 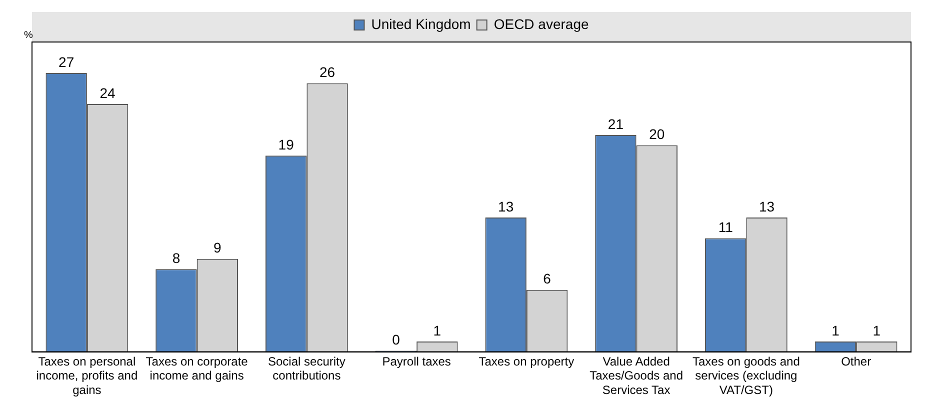 I want to click on x-tick-label: Taxes on personal income, profits and gains, so click(x=87, y=376).